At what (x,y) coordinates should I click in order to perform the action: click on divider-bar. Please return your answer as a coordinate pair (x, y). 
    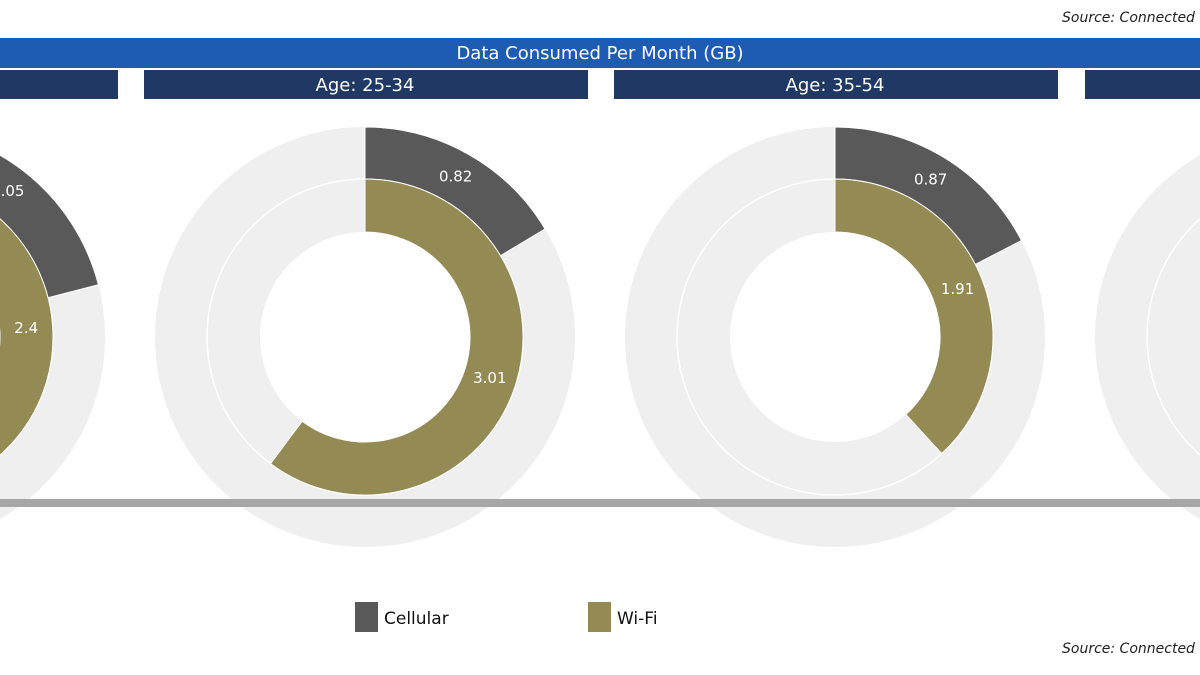
    Looking at the image, I should click on (600, 503).